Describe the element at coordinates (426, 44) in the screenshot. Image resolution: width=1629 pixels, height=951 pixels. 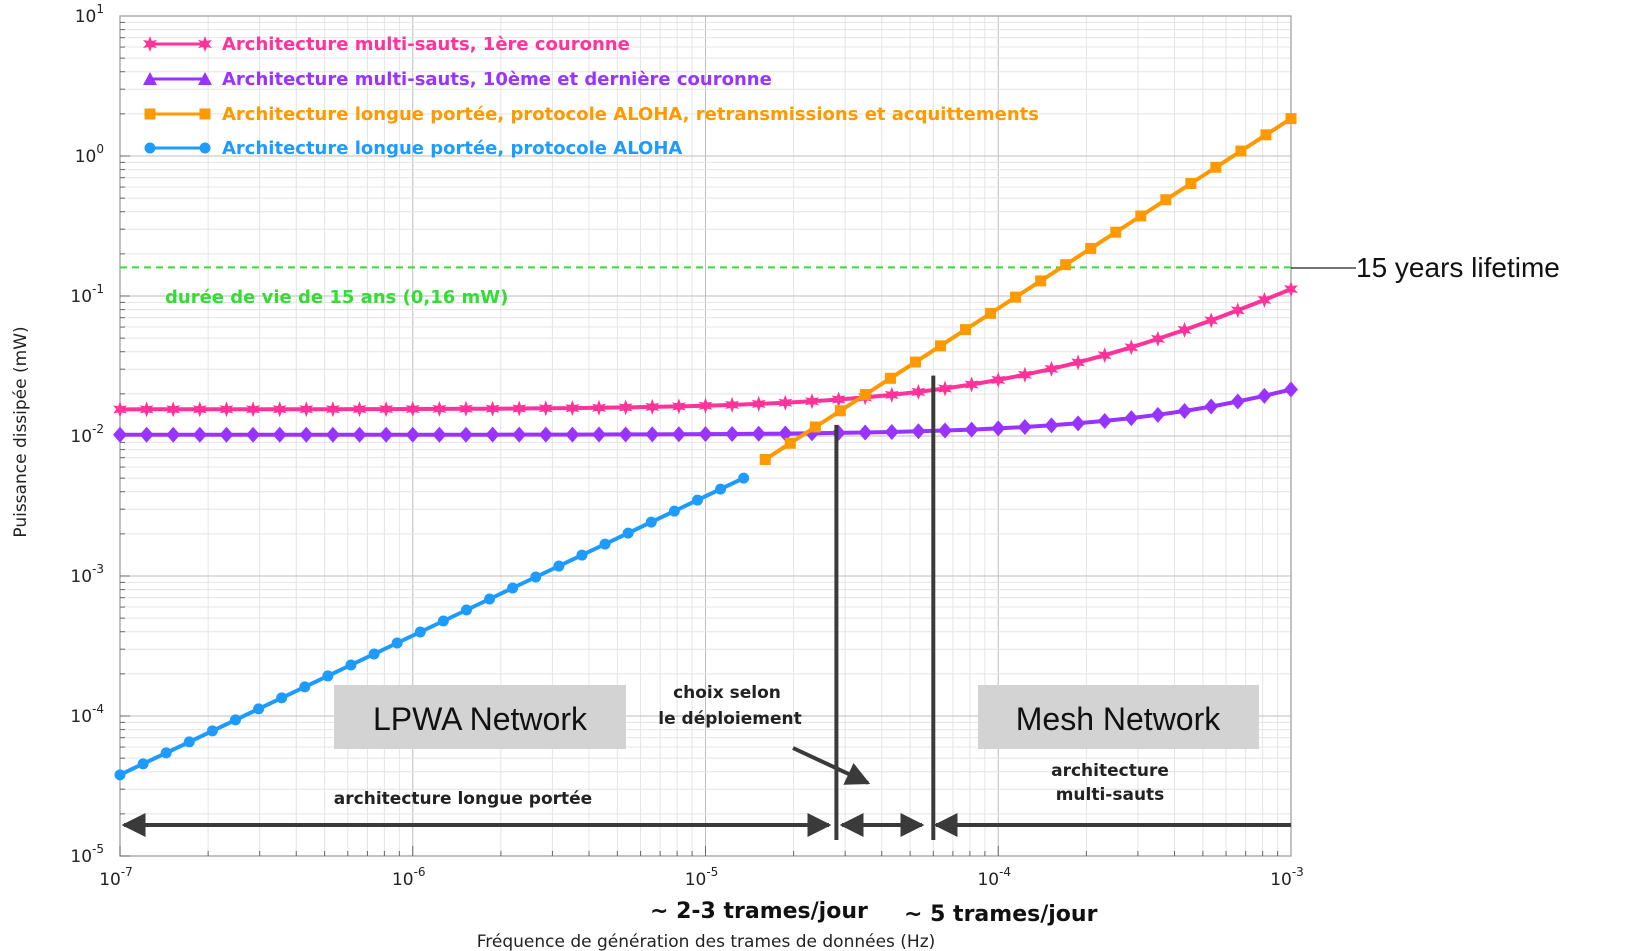
I see `legend-label: Architecture multi-sauts, 1ère couronne` at that location.